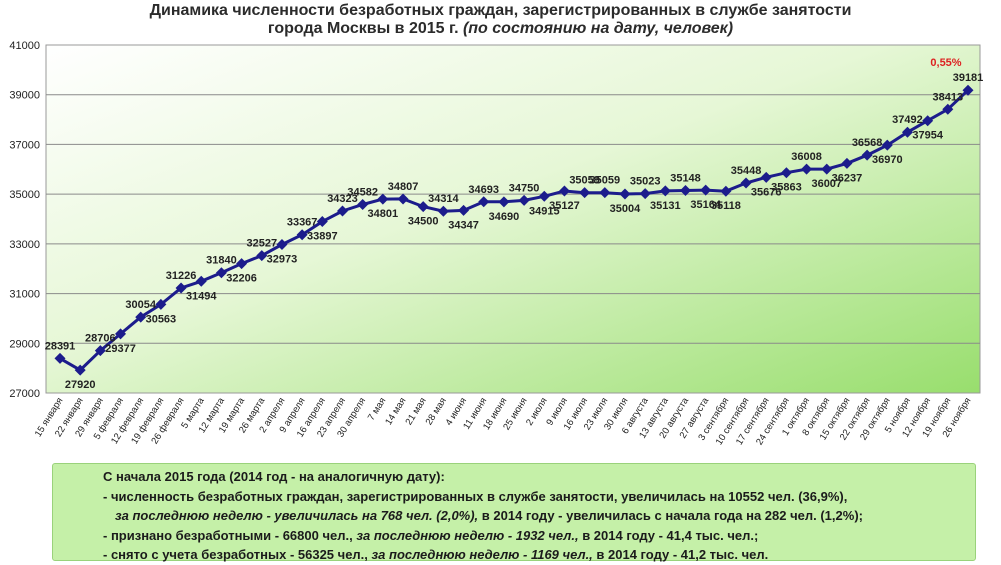 The width and height of the screenshot is (1001, 565). What do you see at coordinates (241, 279) in the screenshot?
I see `data-label: 32206` at bounding box center [241, 279].